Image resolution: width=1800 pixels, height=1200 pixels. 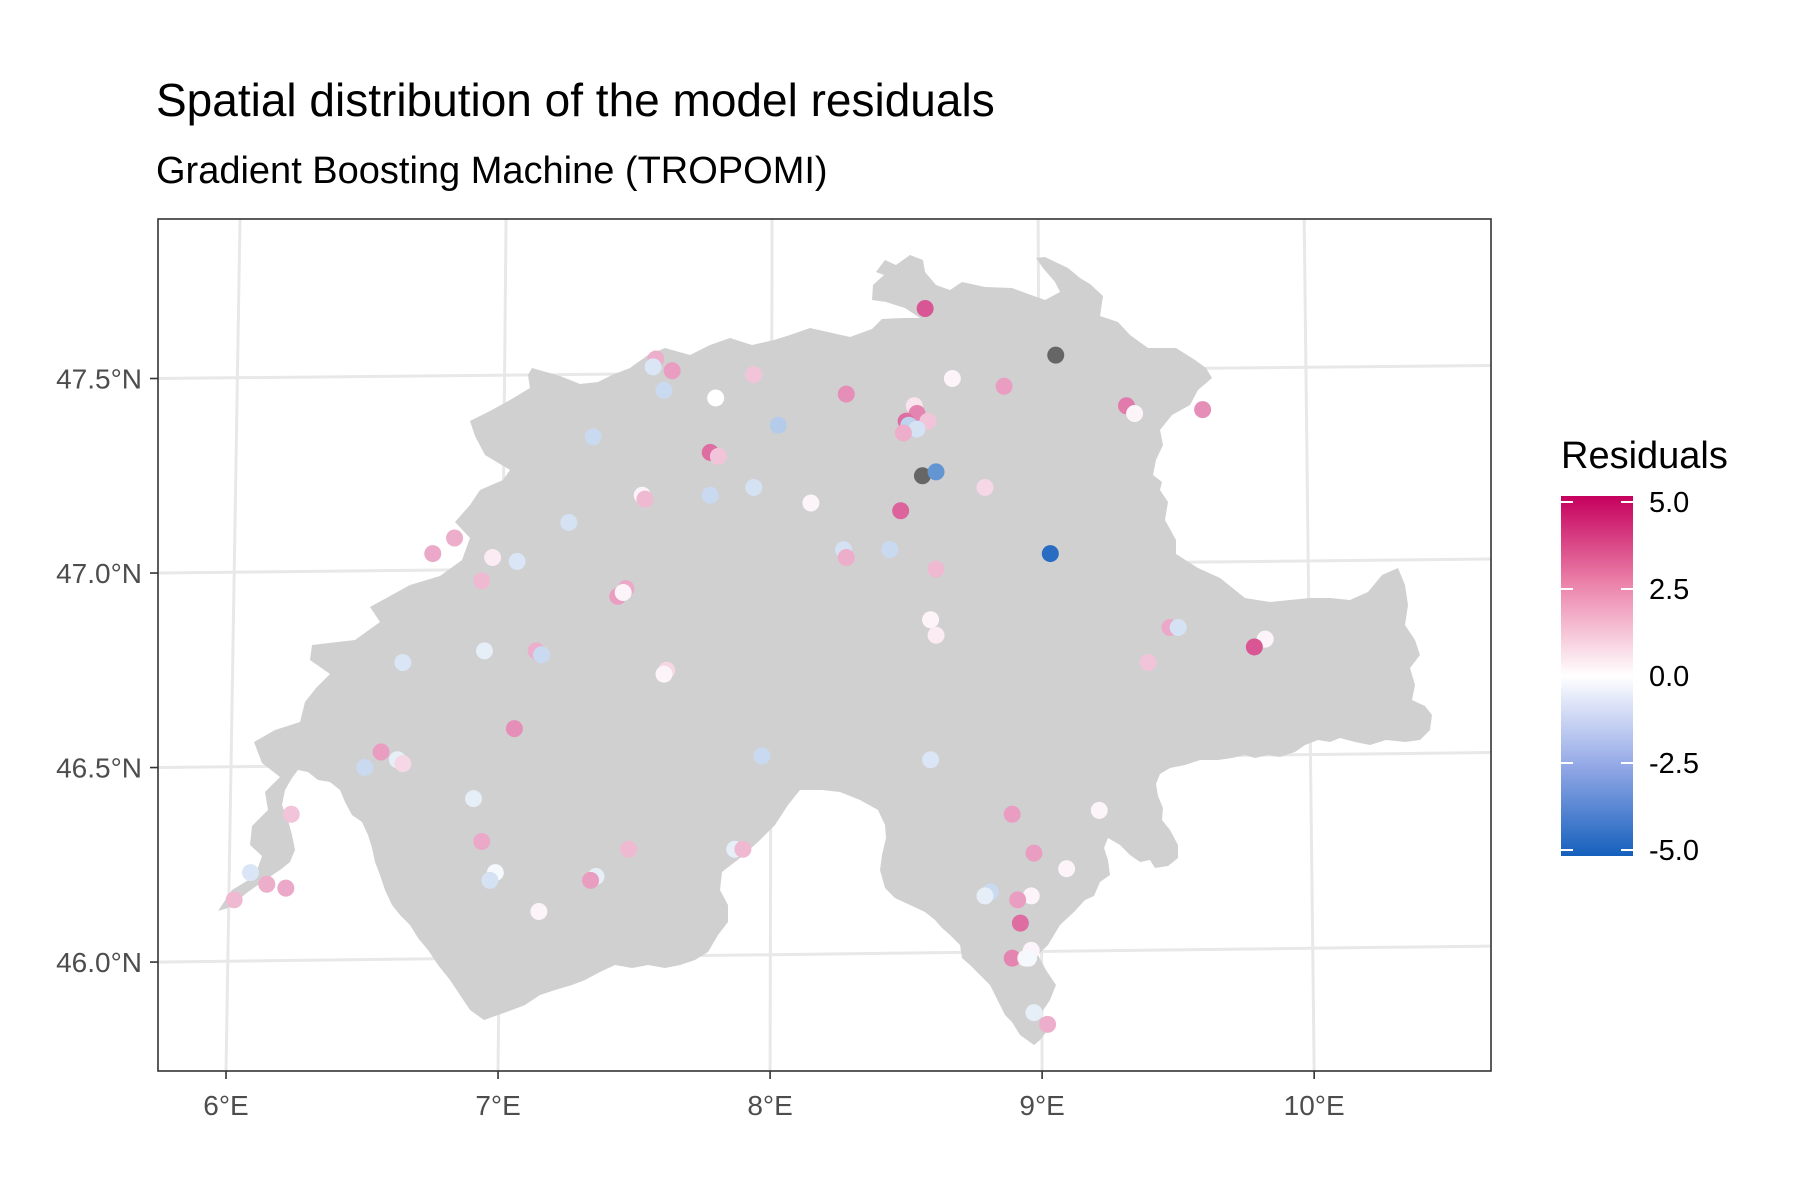 I want to click on legend-tick-label: -5.0, so click(x=1674, y=851).